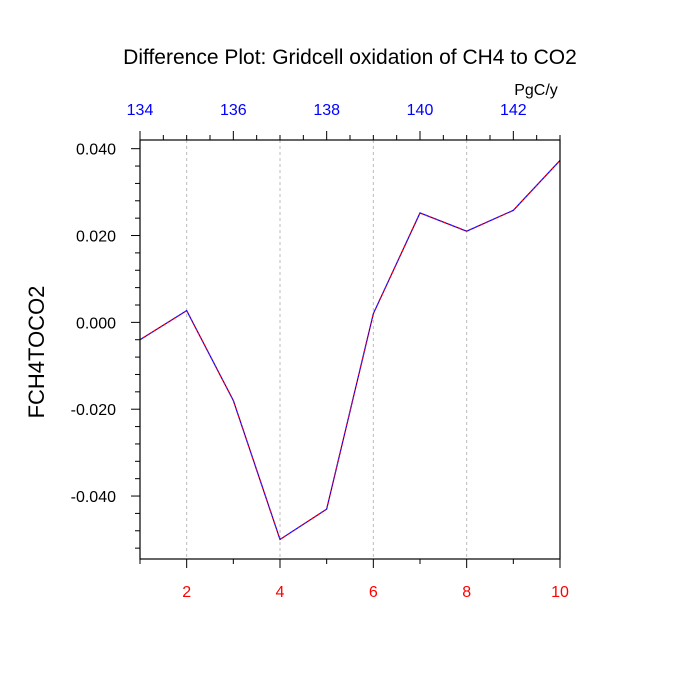  Describe the element at coordinates (373, 592) in the screenshot. I see `x-tick-label: 6` at that location.